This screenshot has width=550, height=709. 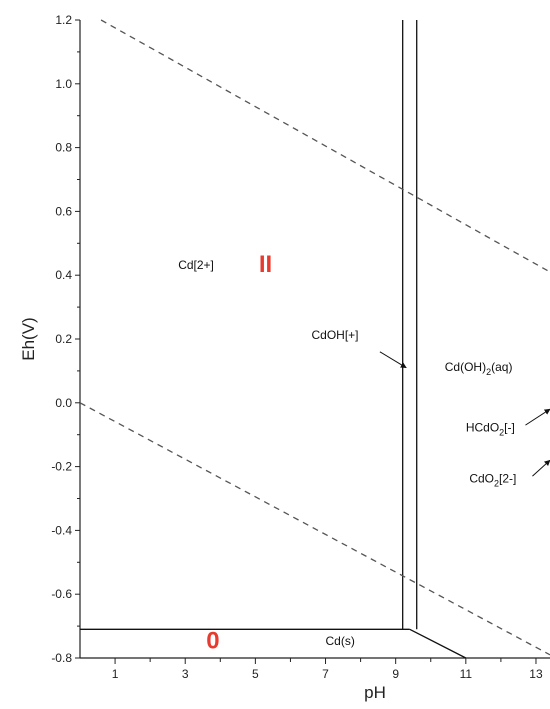 I want to click on x-tick-label: 5, so click(x=255, y=674).